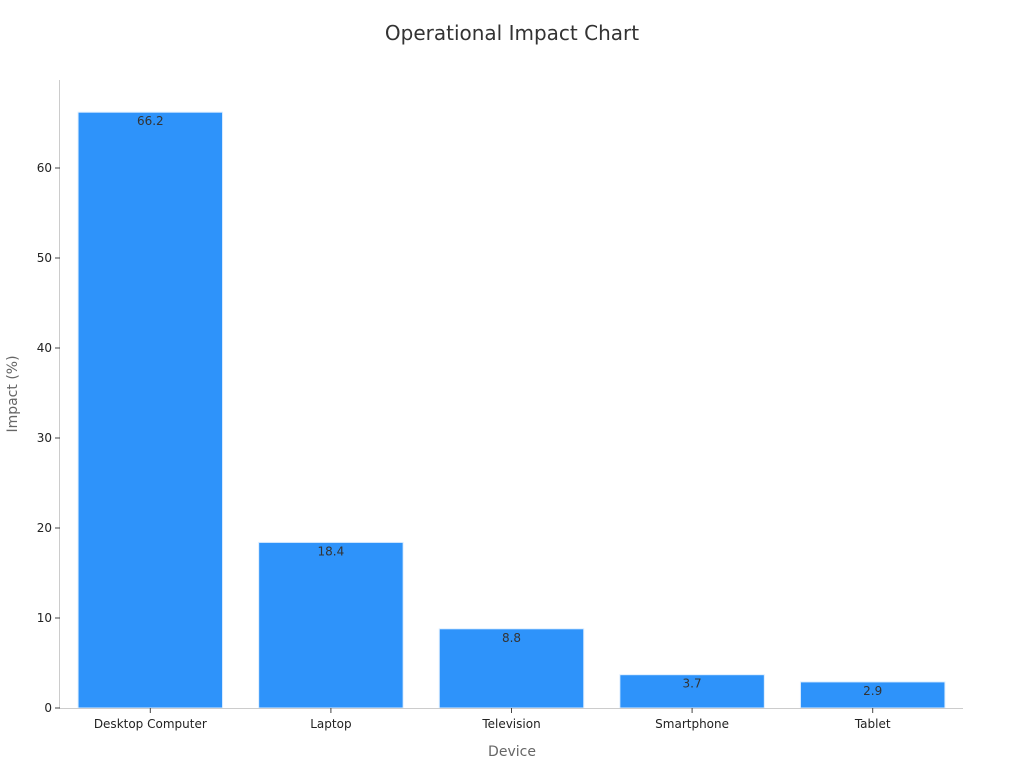  What do you see at coordinates (13, 393) in the screenshot?
I see `y-axis-label: Impact (%)` at bounding box center [13, 393].